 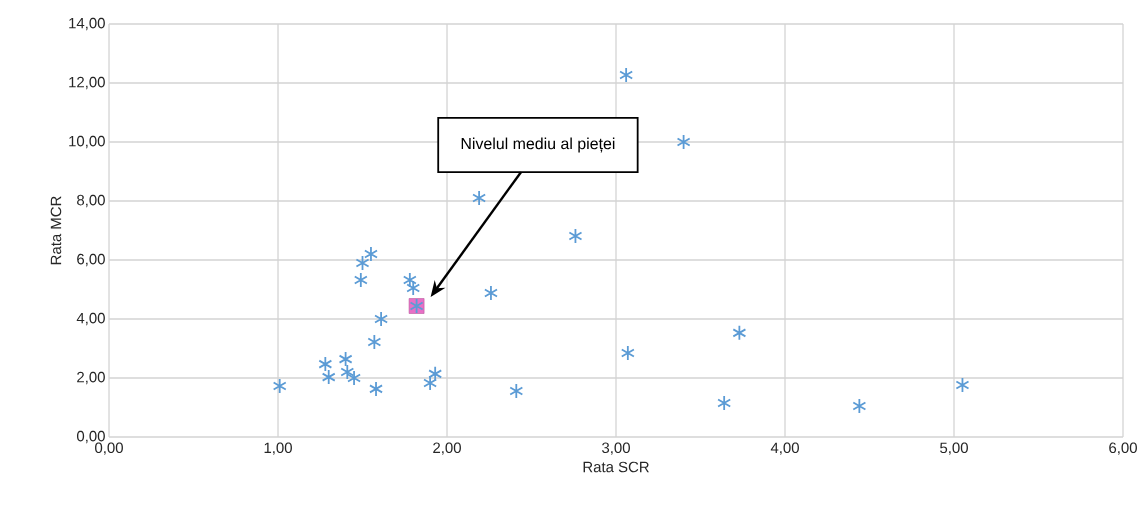 What do you see at coordinates (954, 448) in the screenshot?
I see `x-tick-label: 5,00` at bounding box center [954, 448].